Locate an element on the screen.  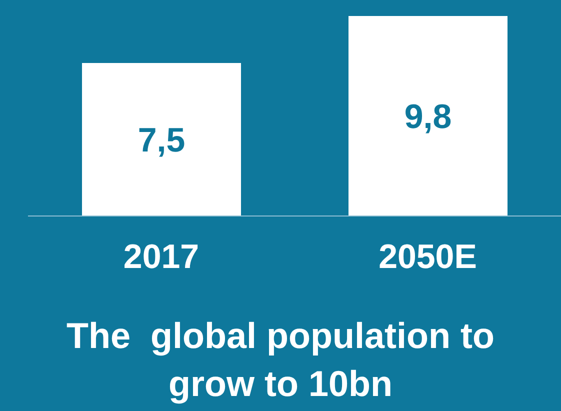
x-tick-label: 2017 is located at coordinates (161, 257).